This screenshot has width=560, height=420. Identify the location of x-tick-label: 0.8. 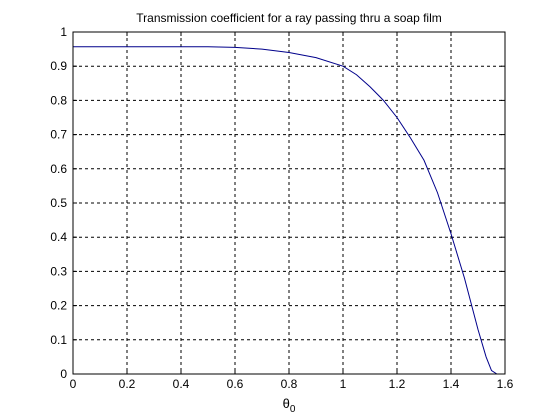
(289, 384).